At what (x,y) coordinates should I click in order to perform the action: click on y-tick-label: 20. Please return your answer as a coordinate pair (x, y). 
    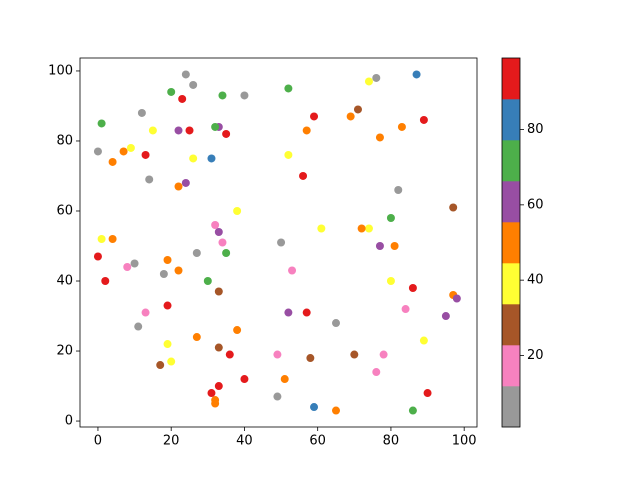
    Looking at the image, I should click on (64, 351).